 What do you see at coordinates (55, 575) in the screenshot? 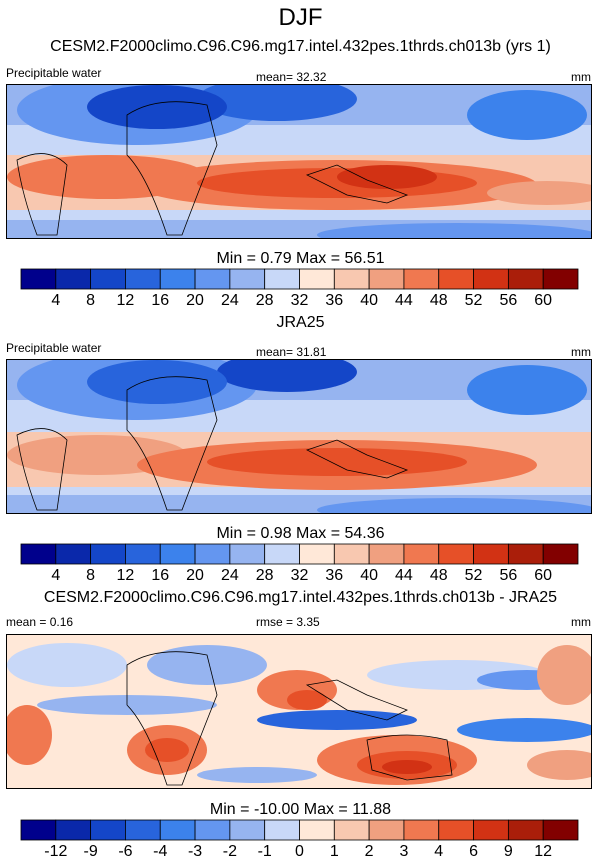
I see `panel2-colorbar-tick-label: 4` at bounding box center [55, 575].